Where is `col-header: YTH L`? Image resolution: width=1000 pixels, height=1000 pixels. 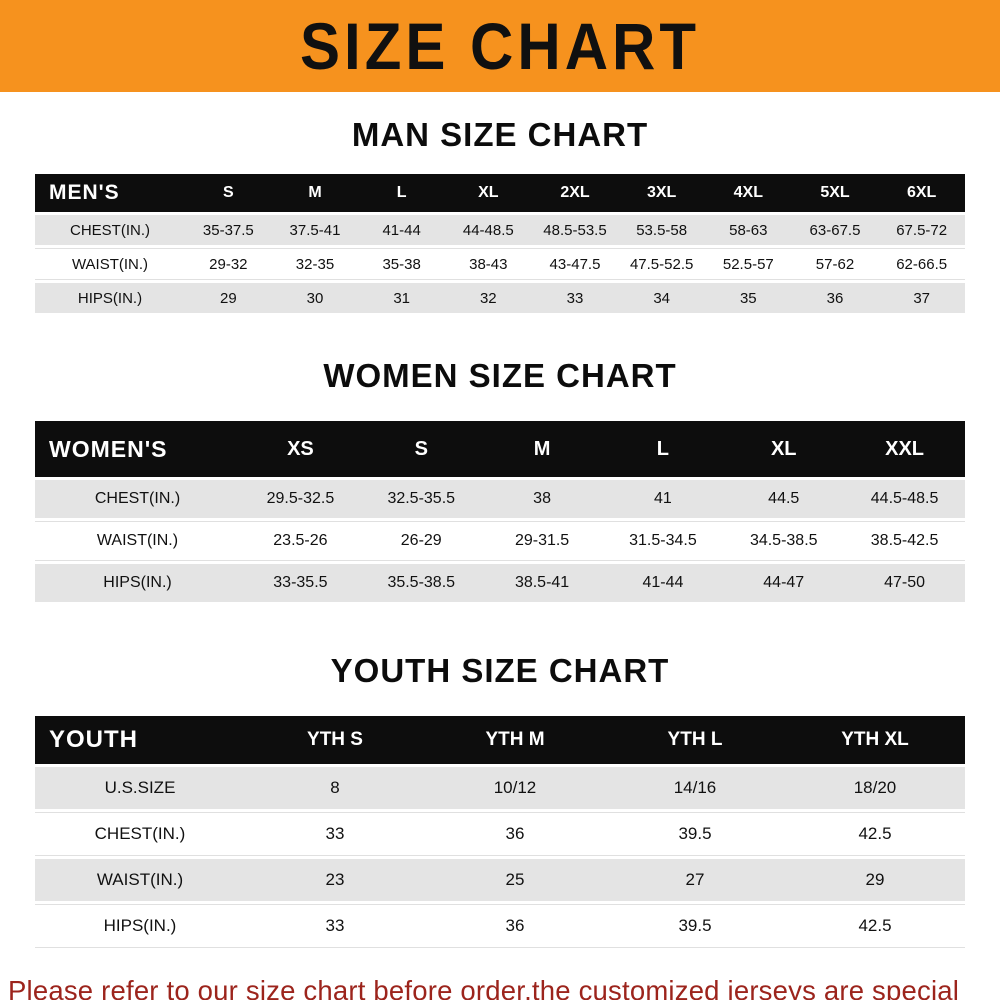 col-header: YTH L is located at coordinates (695, 739).